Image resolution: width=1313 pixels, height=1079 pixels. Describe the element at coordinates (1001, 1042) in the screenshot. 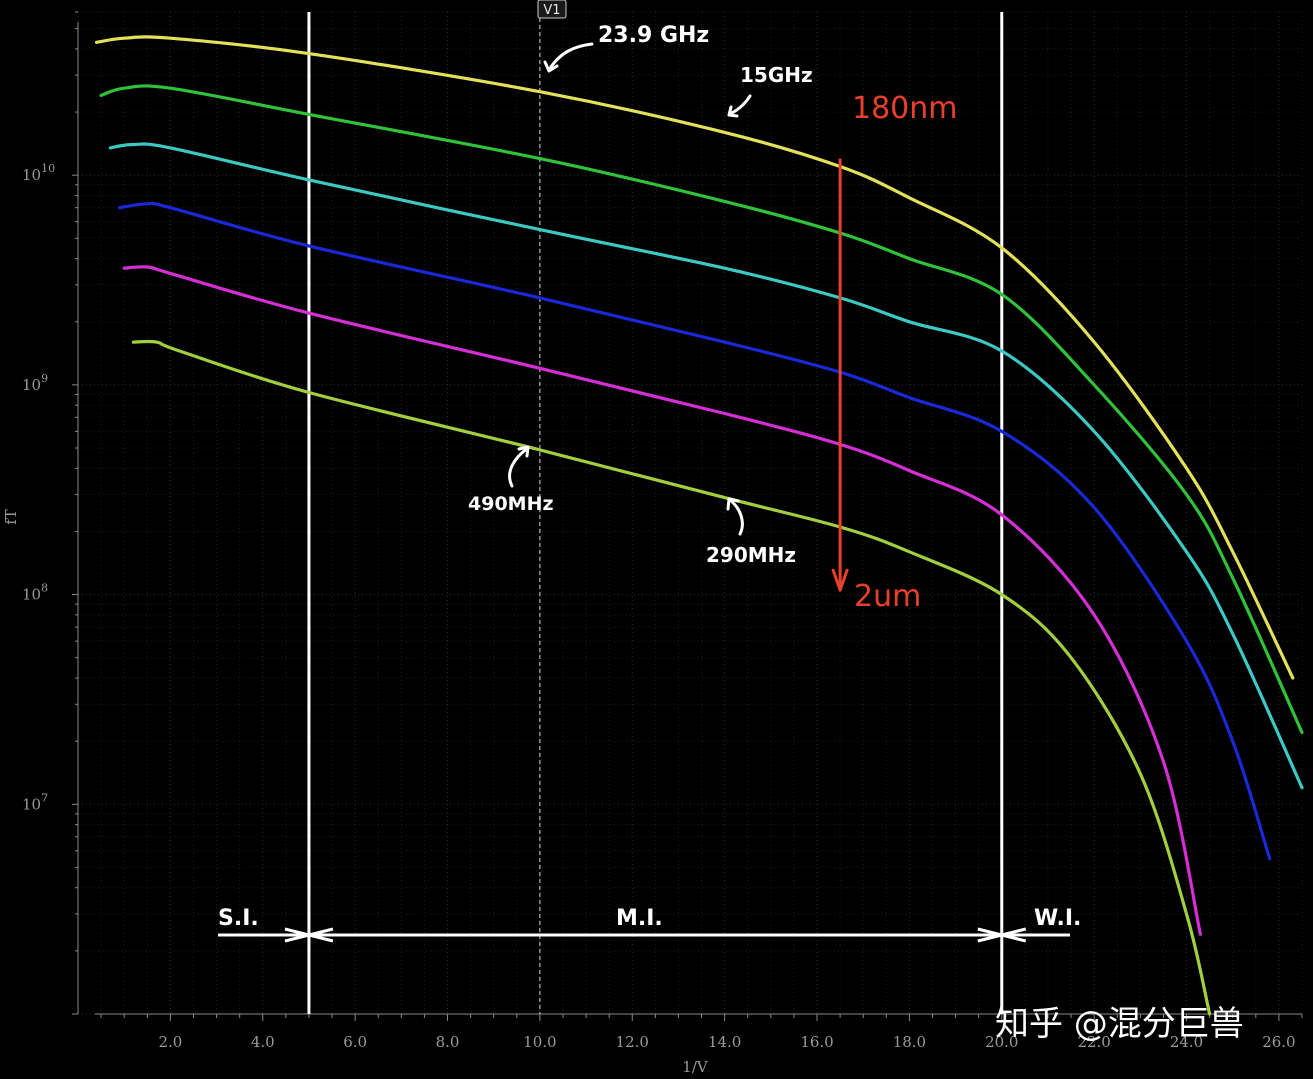

I see `x-tick-label: 20.0` at that location.